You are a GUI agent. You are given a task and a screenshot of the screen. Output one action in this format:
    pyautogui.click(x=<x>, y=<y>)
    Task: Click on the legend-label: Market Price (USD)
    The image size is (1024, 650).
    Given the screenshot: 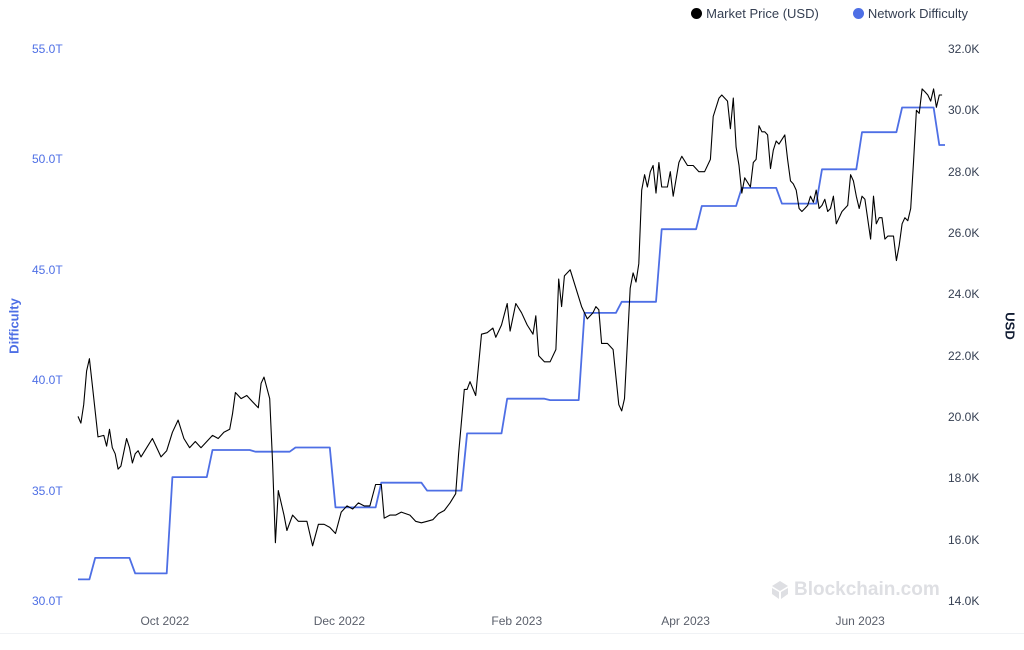 What is the action you would take?
    pyautogui.click(x=762, y=13)
    